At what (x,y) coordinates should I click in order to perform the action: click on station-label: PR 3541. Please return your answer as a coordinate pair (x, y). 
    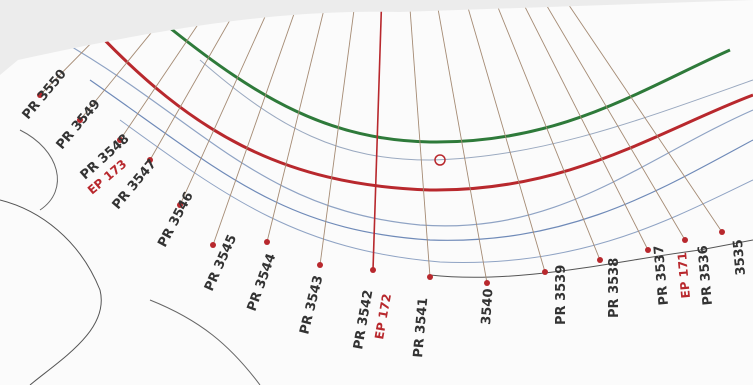
    Looking at the image, I should click on (421, 327).